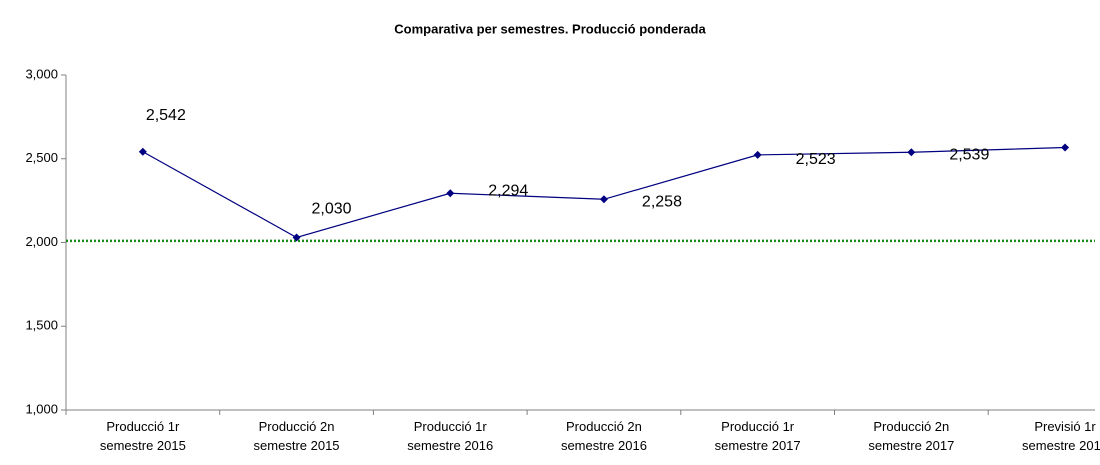  What do you see at coordinates (41, 325) in the screenshot?
I see `y-tick-label: 1,500` at bounding box center [41, 325].